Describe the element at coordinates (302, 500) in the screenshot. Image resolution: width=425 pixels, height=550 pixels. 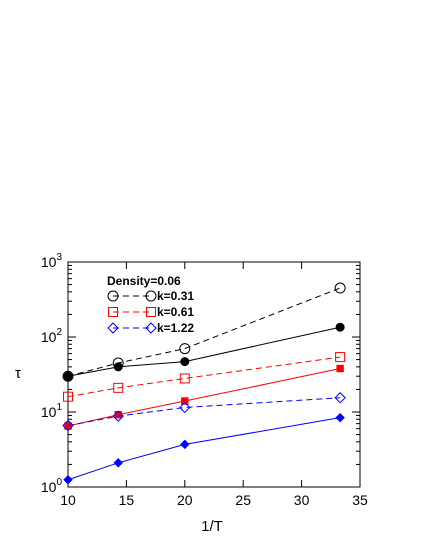
I see `x-tick-label: 30` at that location.